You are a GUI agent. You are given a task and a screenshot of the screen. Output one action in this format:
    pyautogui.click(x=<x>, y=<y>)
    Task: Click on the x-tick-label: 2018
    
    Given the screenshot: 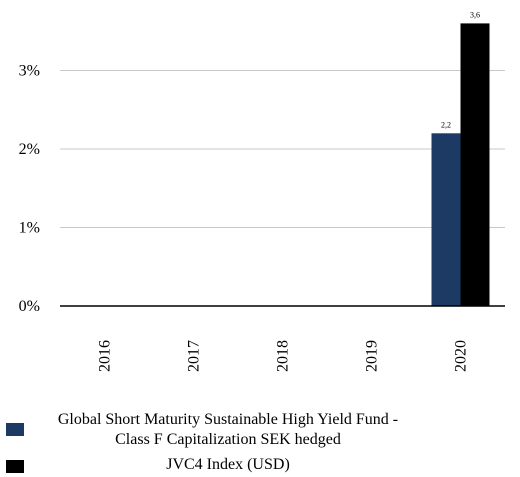 What is the action you would take?
    pyautogui.click(x=283, y=356)
    